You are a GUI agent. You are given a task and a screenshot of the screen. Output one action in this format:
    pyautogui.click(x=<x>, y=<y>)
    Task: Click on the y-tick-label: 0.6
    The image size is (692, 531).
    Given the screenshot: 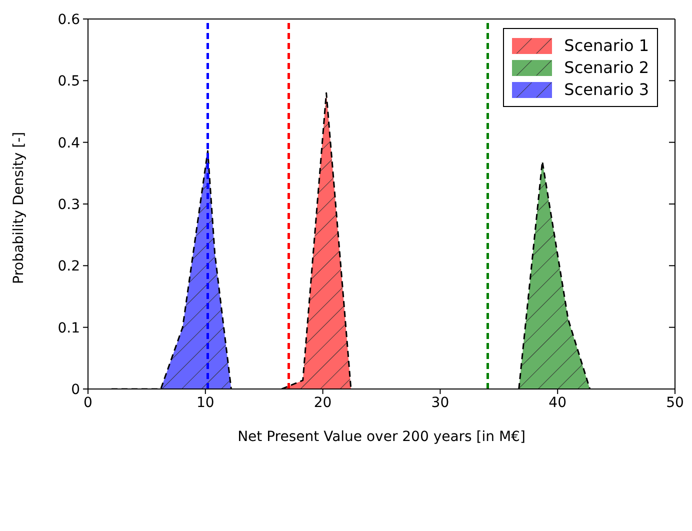 What is the action you would take?
    pyautogui.click(x=69, y=20)
    